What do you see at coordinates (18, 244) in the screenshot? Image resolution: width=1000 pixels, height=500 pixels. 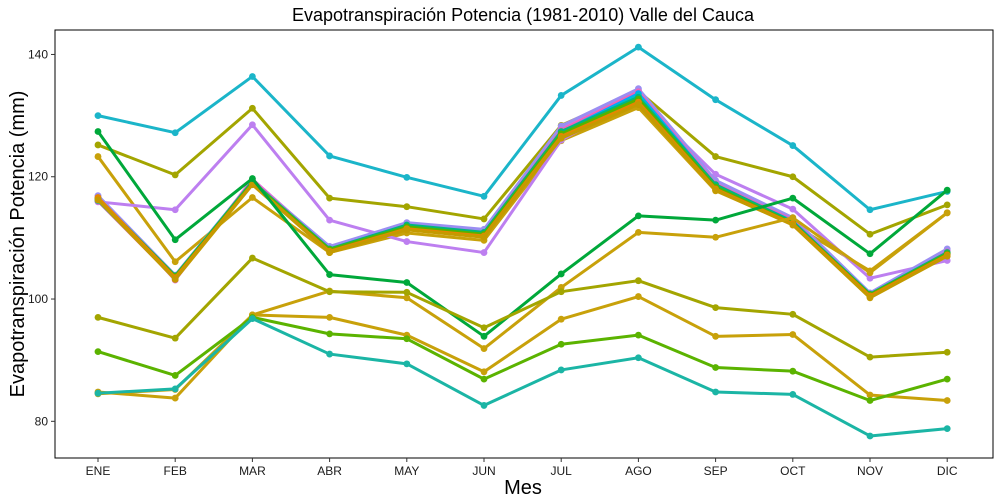 I see `y-axis-label: Evapotranspiración Potencia (mm)` at bounding box center [18, 244].